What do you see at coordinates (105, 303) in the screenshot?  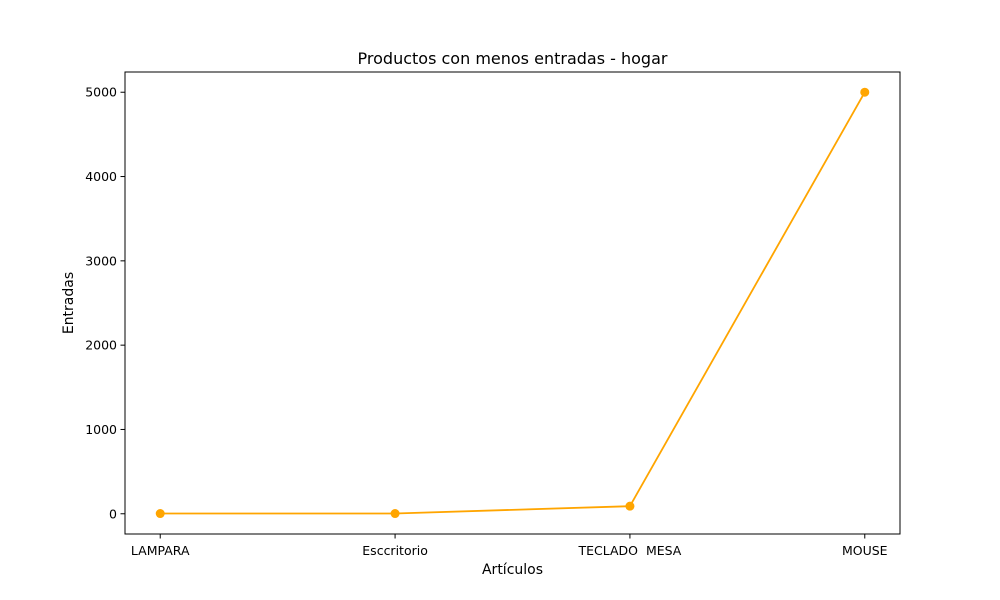 I see `y-axis: 0 1000 2000 3000 4000 5000` at bounding box center [105, 303].